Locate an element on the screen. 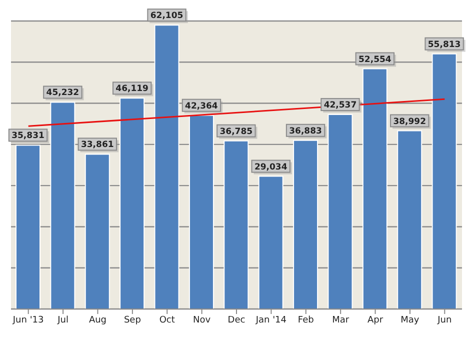  data-label: 46,119 is located at coordinates (132, 89).